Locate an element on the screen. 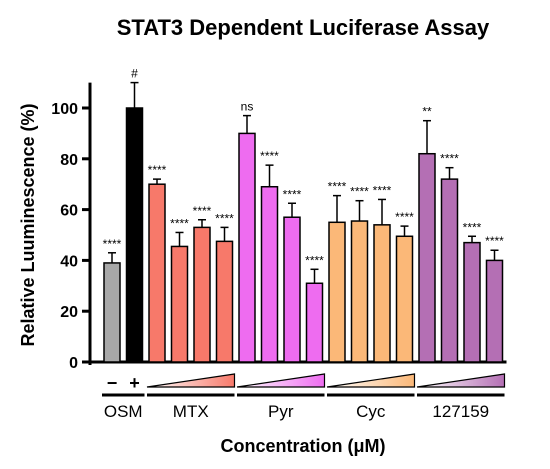 The height and width of the screenshot is (469, 550). osm-minus-label: − is located at coordinates (112, 383).